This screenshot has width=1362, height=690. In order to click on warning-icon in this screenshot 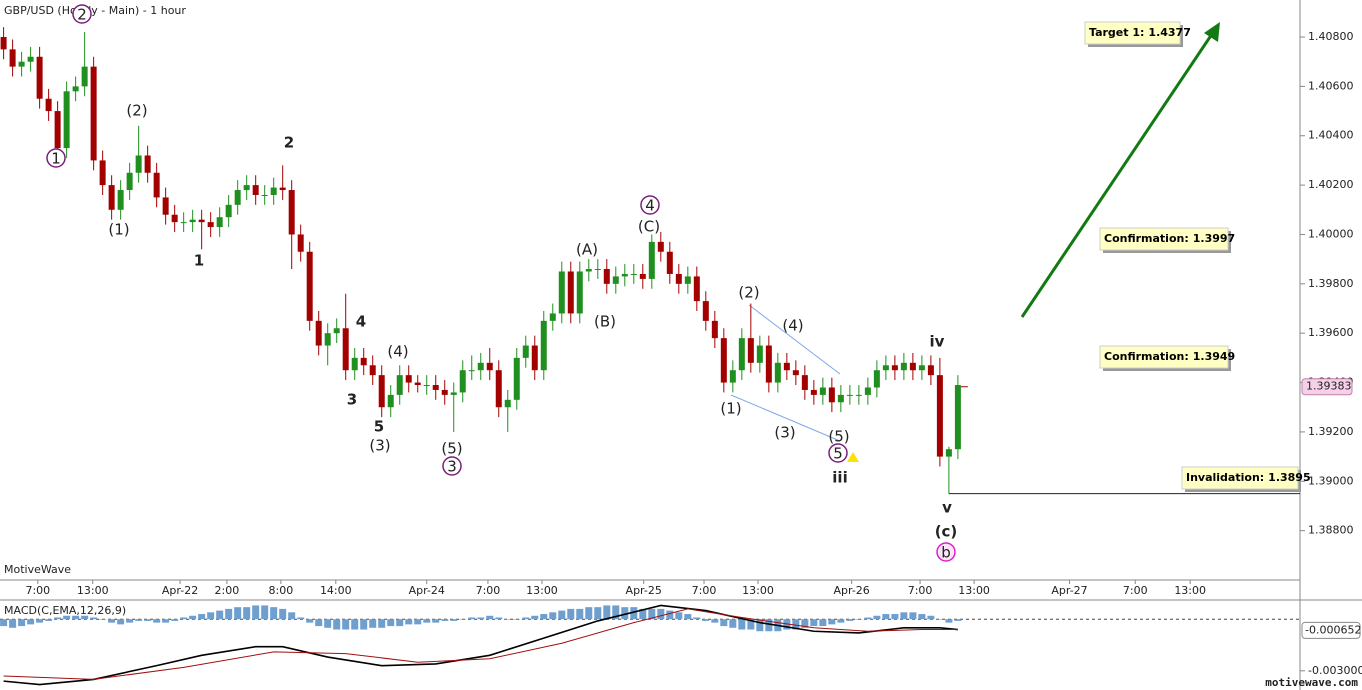, I will do `click(853, 457)`.